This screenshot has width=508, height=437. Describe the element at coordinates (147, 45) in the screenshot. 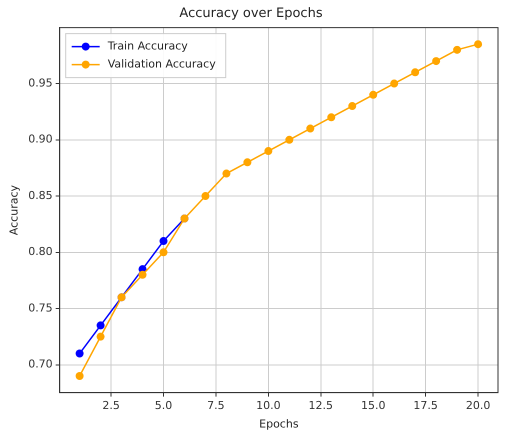

I see `legend-label: Train Accuracy` at that location.